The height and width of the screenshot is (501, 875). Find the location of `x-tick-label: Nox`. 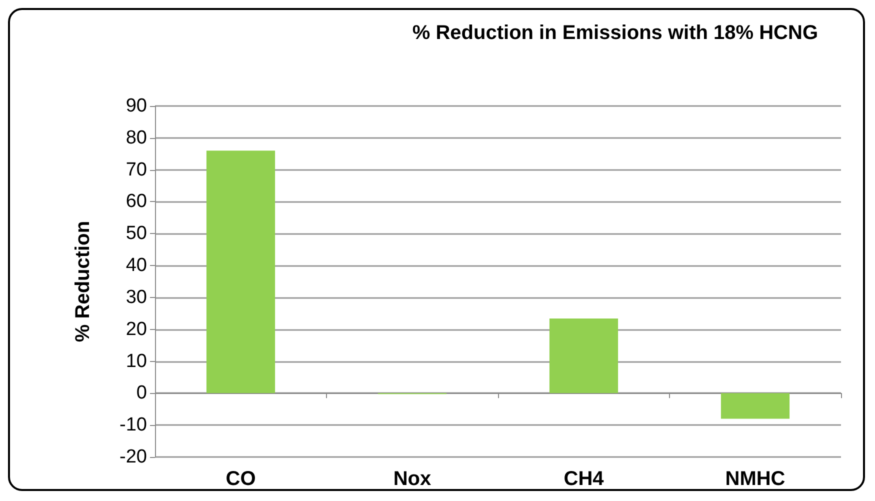

x-tick-label: Nox is located at coordinates (412, 479).